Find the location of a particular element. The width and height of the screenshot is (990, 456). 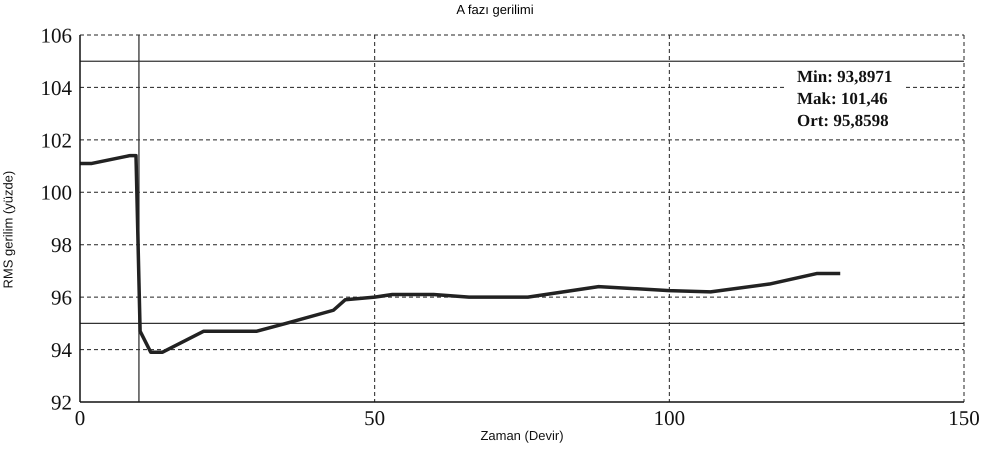

annotation: Mak: 101,46 is located at coordinates (843, 99).